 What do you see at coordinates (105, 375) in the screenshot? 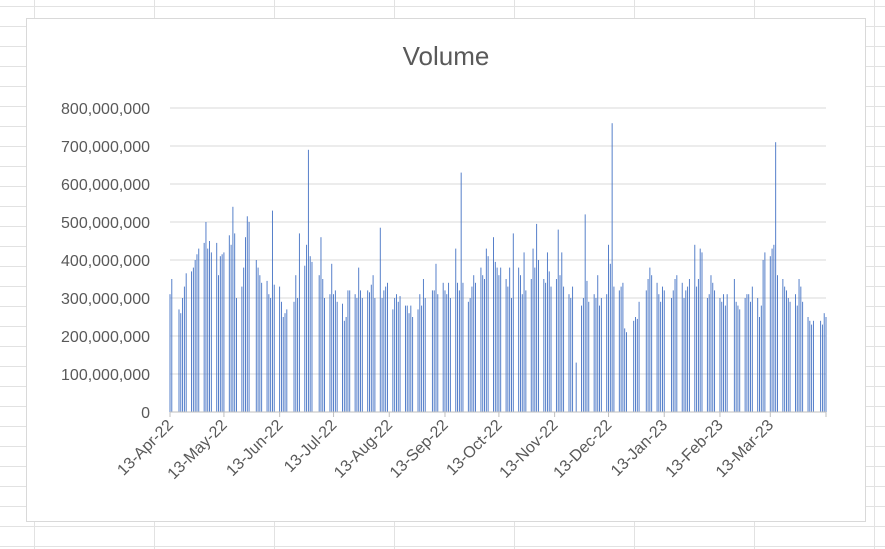
I see `y-tick-label: 100,000,000` at bounding box center [105, 375].